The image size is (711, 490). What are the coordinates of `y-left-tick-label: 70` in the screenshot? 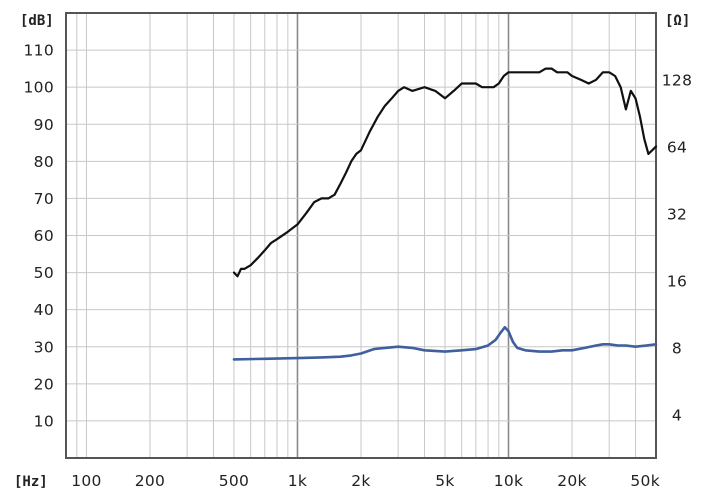 It's located at (44, 199).